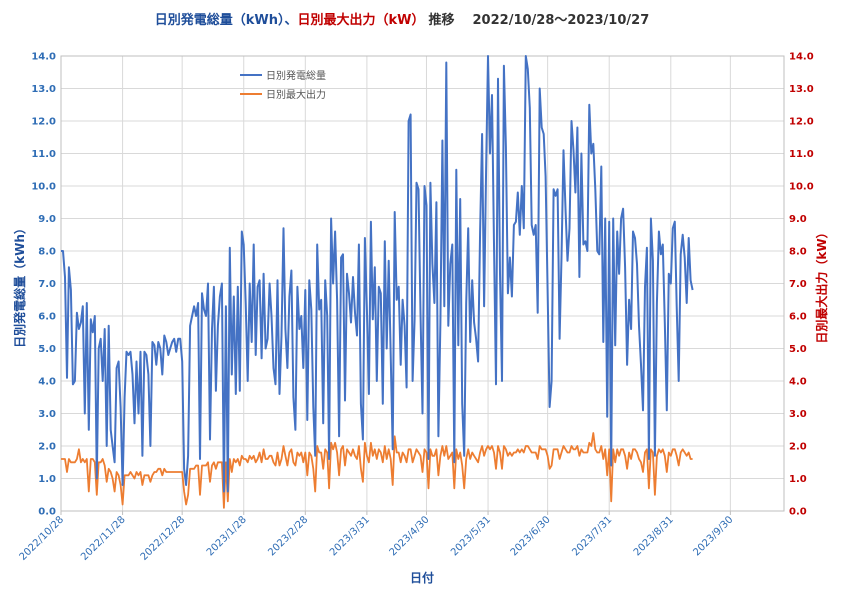 Image resolution: width=850 pixels, height=591 pixels. What do you see at coordinates (798, 479) in the screenshot?
I see `right-tick-label: 1.0` at bounding box center [798, 479].